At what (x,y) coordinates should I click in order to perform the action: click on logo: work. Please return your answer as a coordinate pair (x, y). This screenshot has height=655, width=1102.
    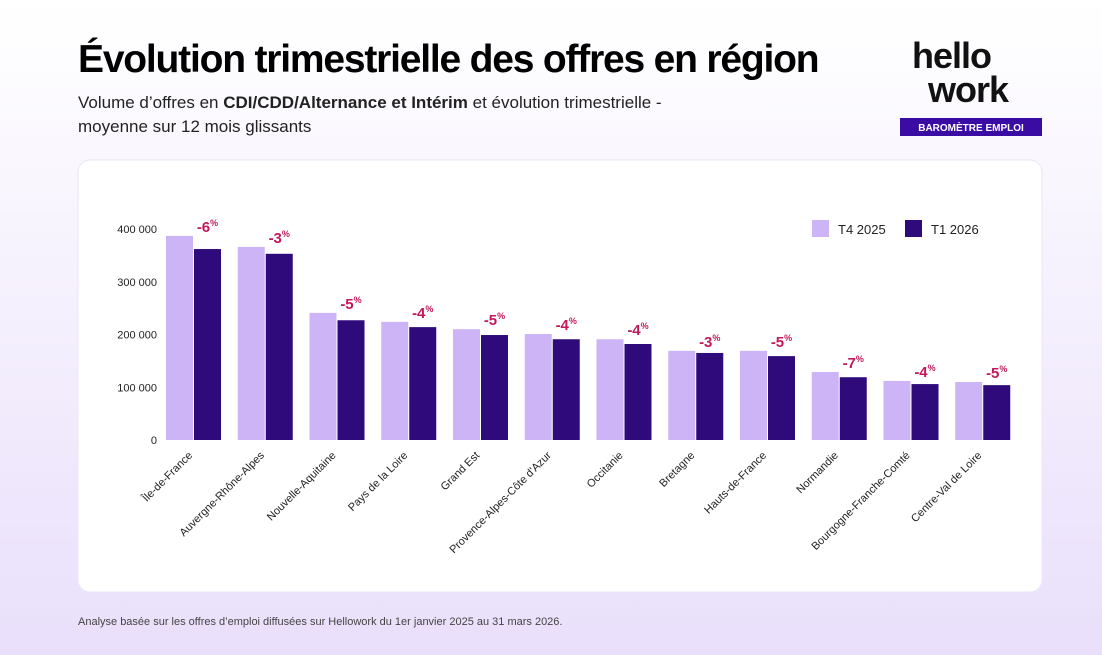
    Looking at the image, I should click on (968, 89).